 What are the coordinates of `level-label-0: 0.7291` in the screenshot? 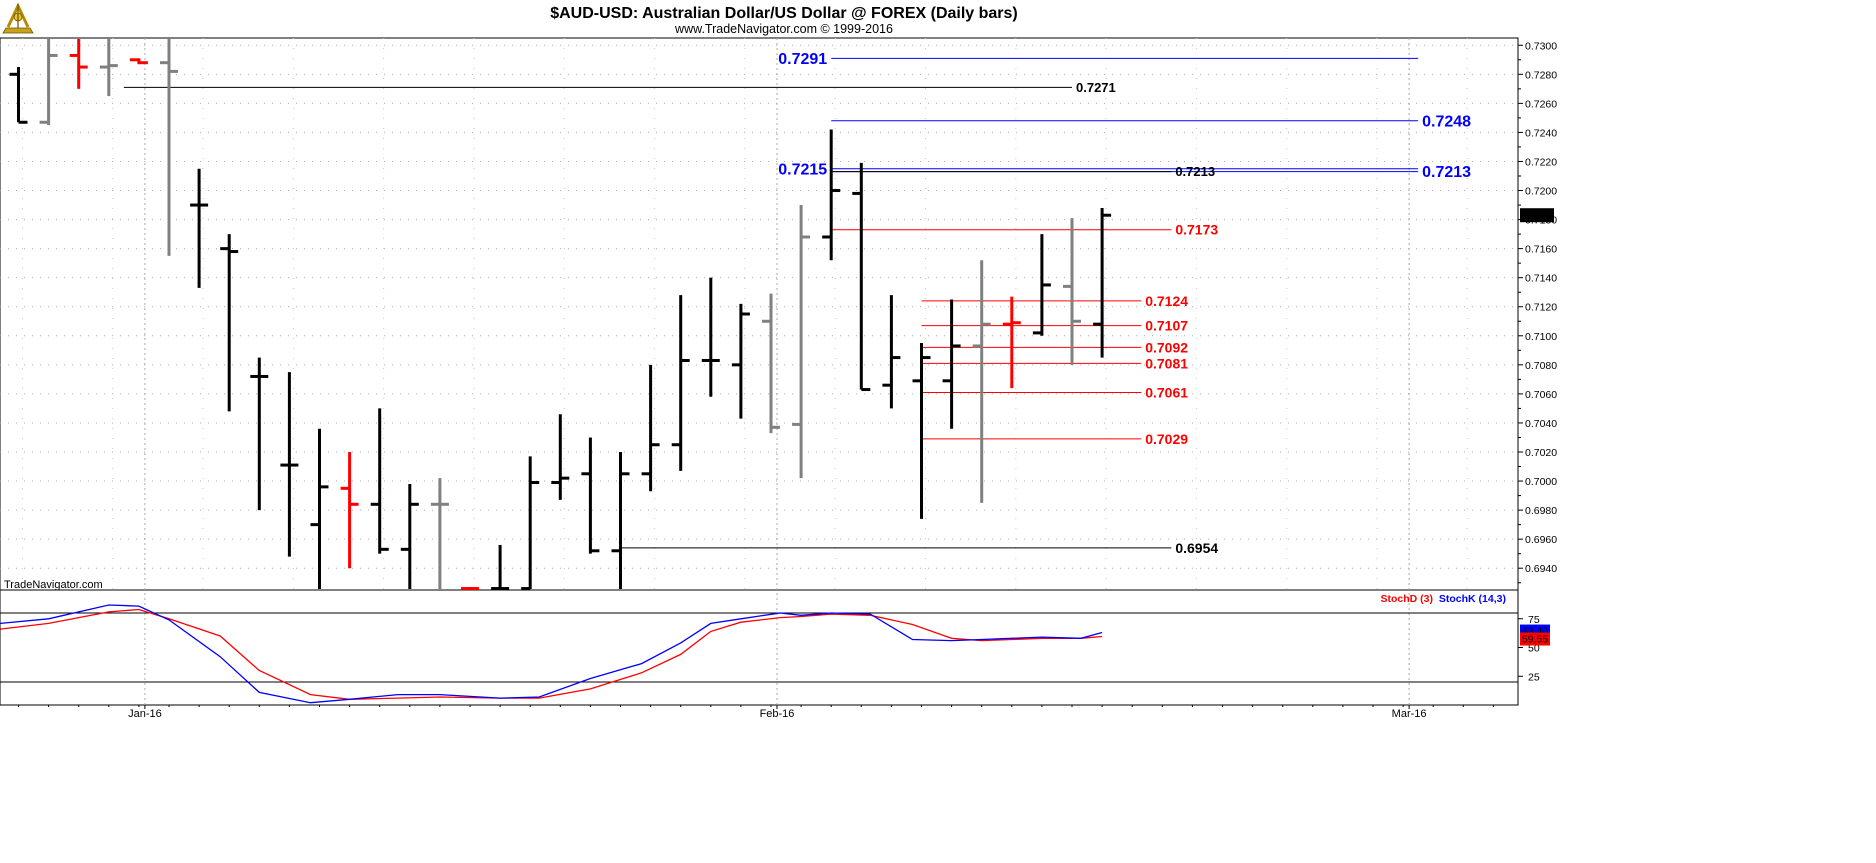 It's located at (802, 59).